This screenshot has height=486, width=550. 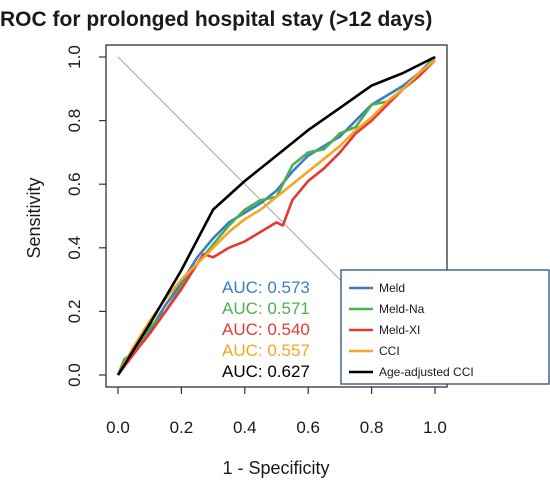 I want to click on legend-label-1: Meld-Na, so click(x=402, y=309).